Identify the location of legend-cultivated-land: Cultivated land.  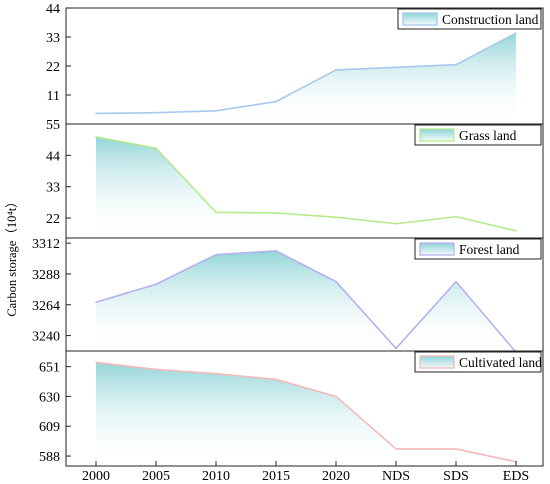
(478, 362).